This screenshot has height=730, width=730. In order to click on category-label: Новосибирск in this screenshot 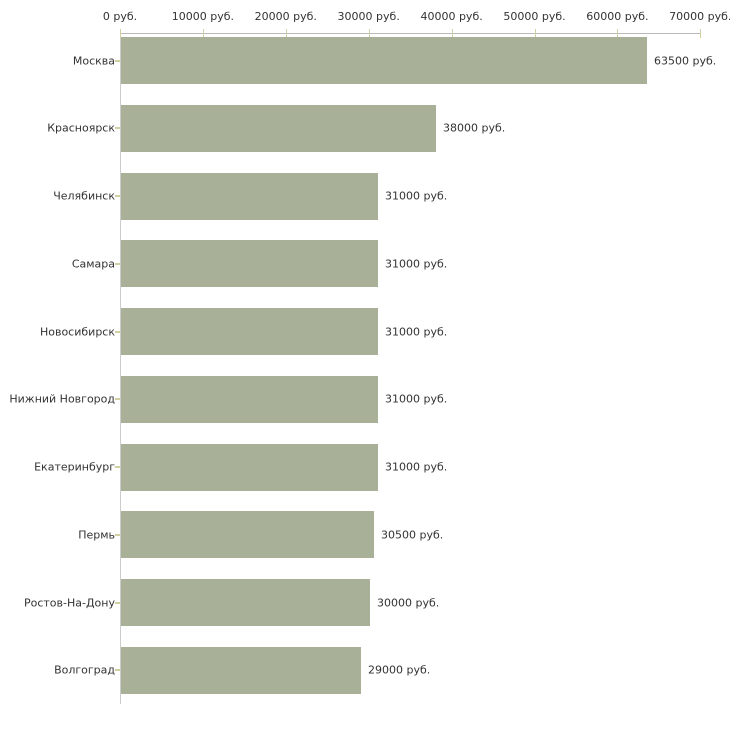, I will do `click(77, 331)`.